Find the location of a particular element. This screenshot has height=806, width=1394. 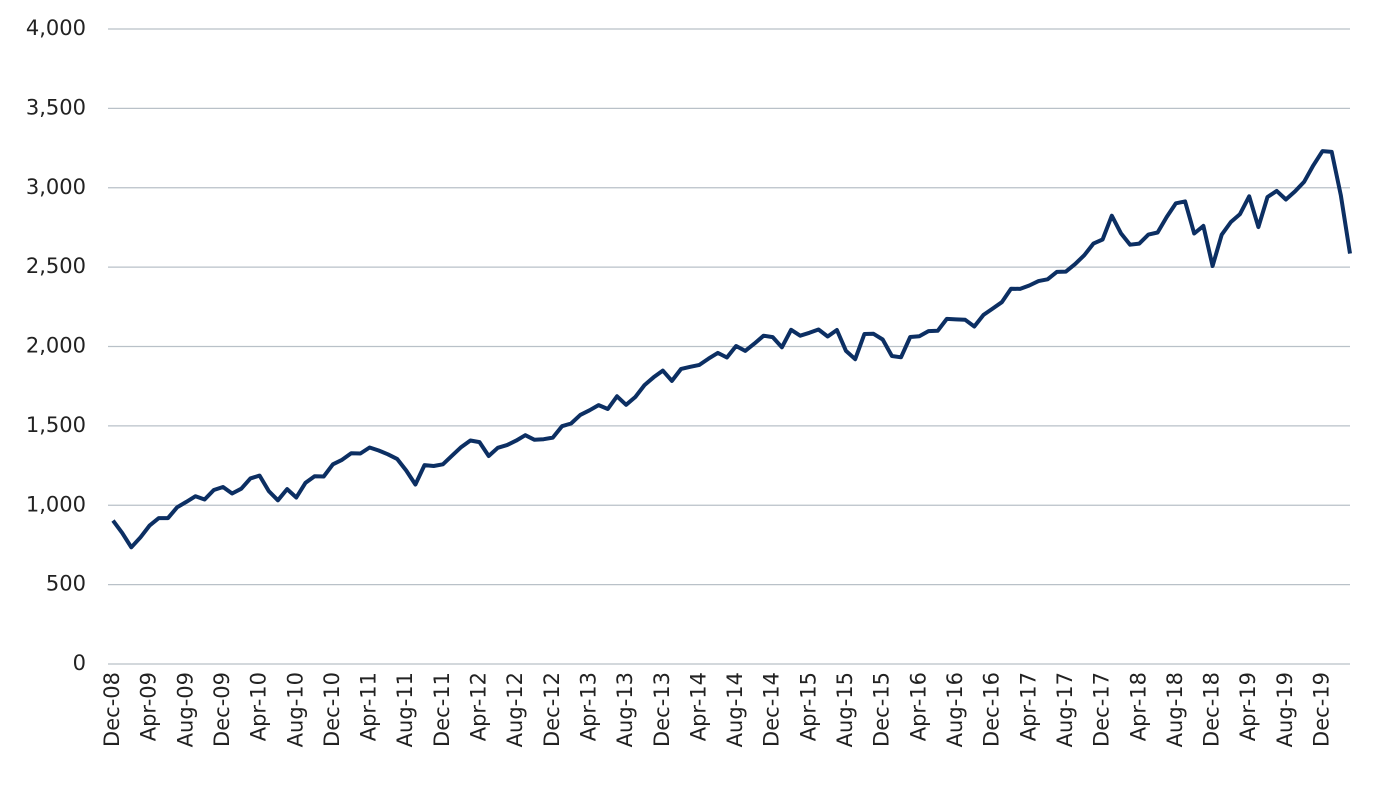

y-tick-label: 2,000 is located at coordinates (56, 346).